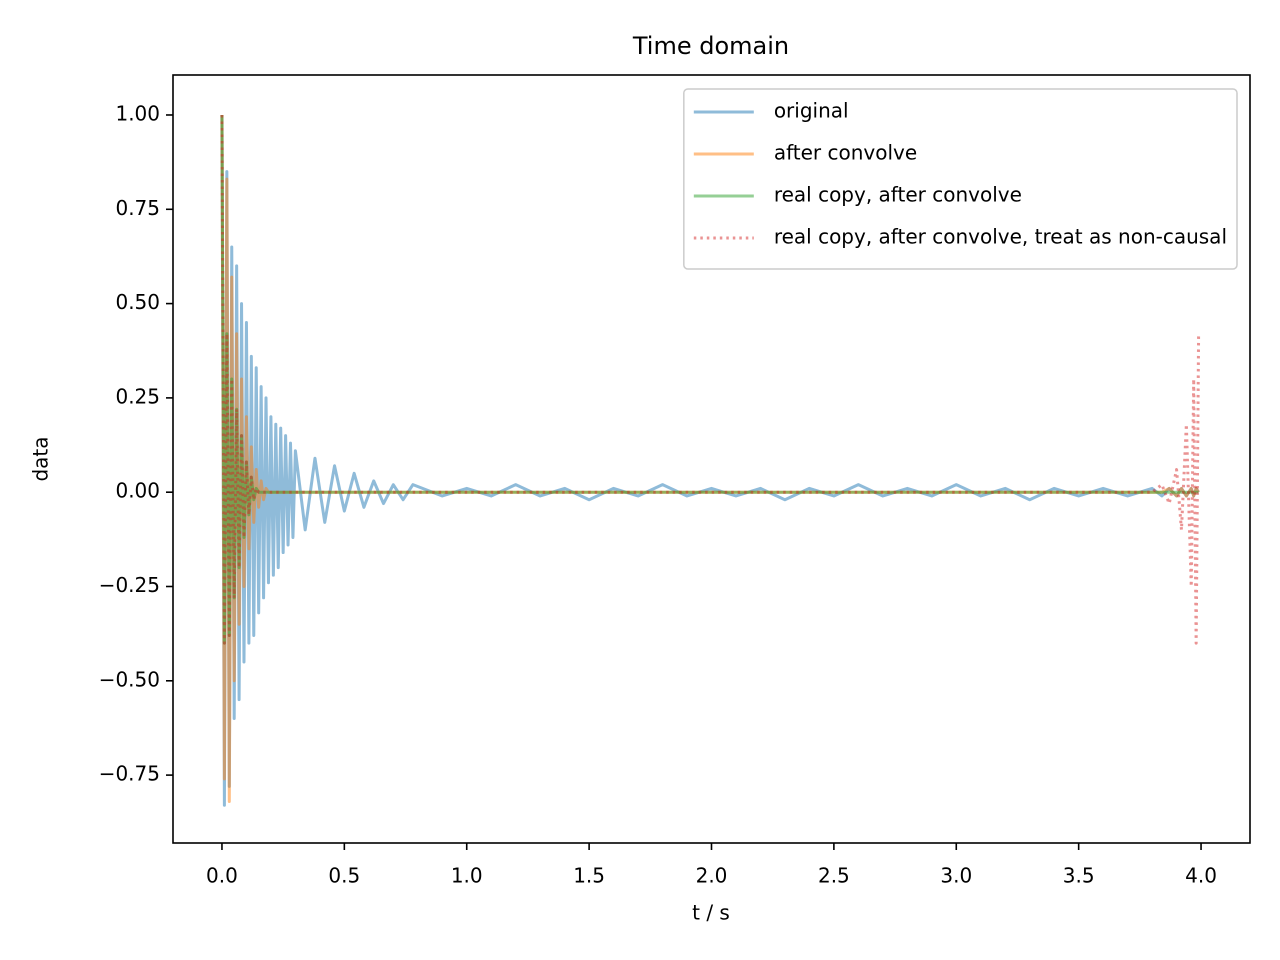  I want to click on x-tick-label: 4.0, so click(1201, 876).